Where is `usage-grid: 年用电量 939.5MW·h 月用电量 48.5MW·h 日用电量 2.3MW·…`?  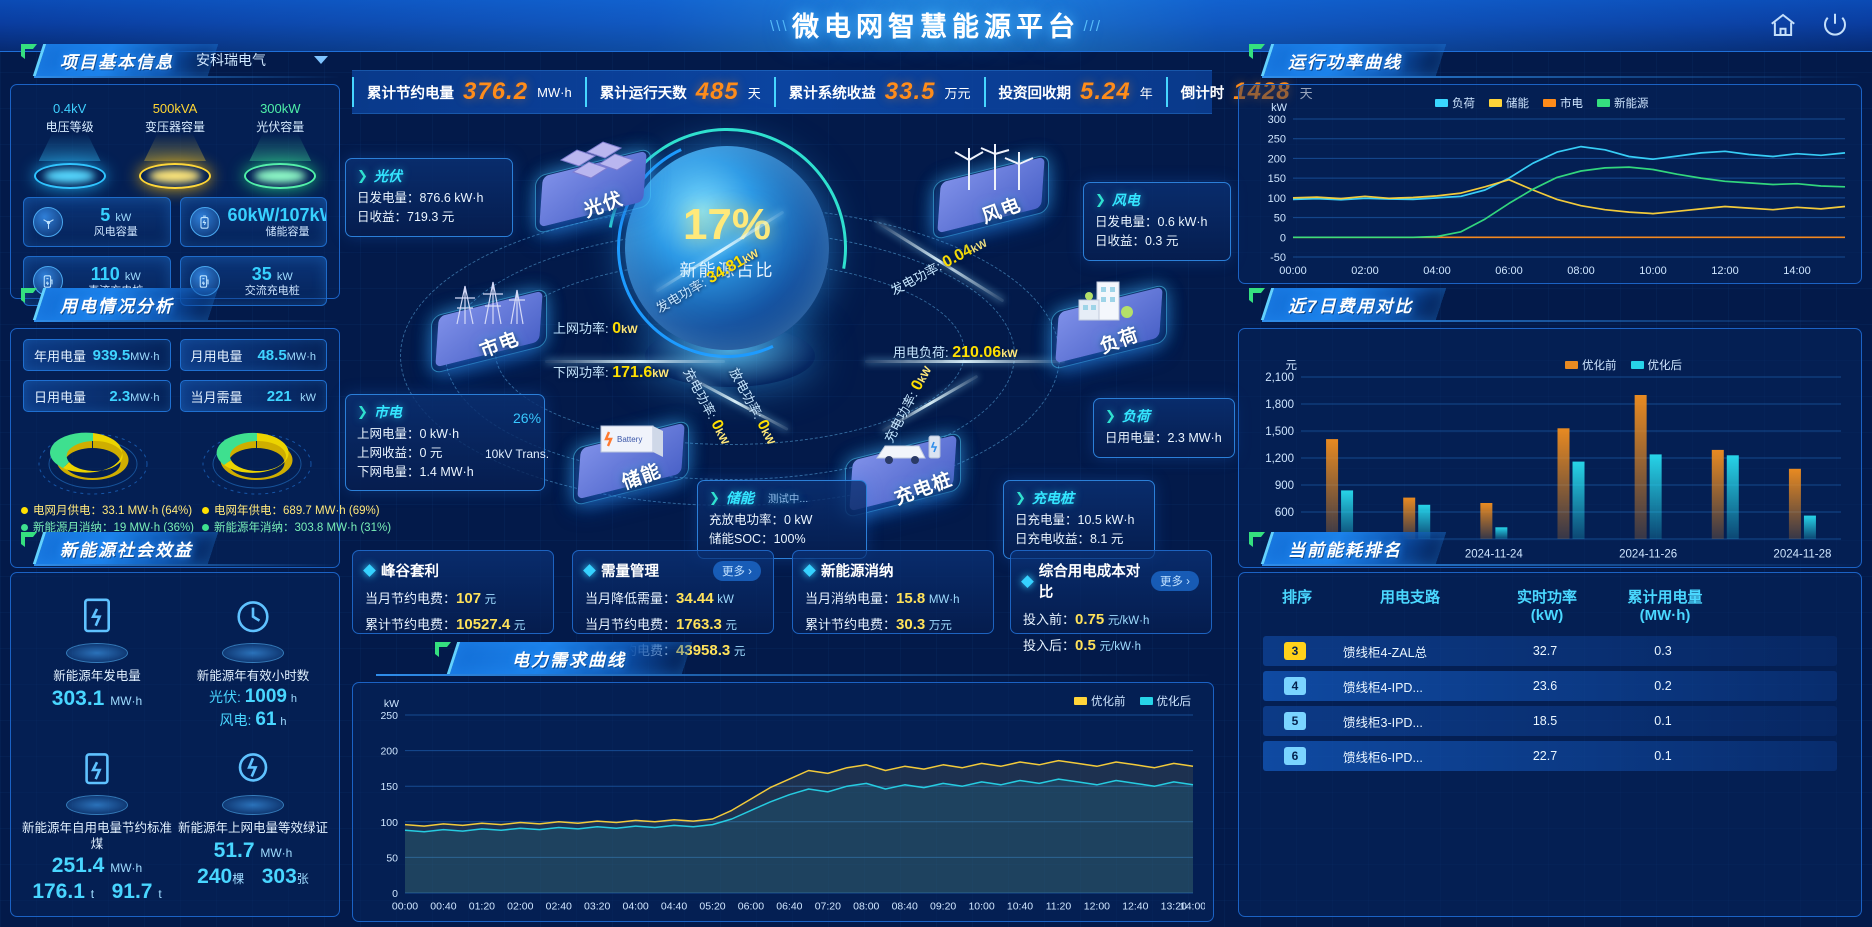 usage-grid: 年用电量 939.5MW·h 月用电量 48.5MW·h 日用电量 2.3MW·… is located at coordinates (175, 372).